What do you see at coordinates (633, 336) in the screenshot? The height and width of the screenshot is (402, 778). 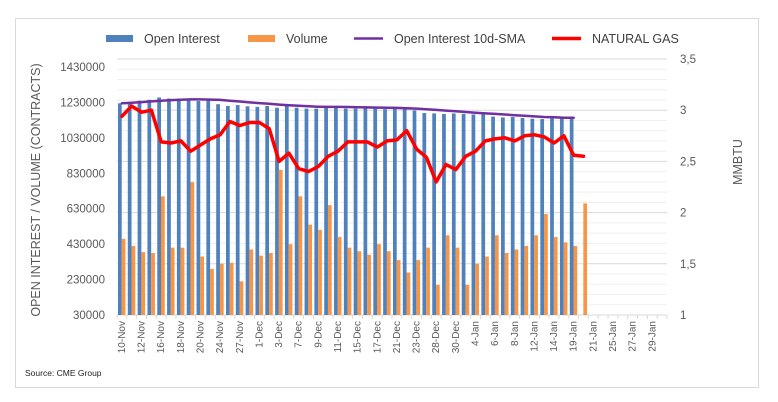 I see `x-tick-label: 27-Jan` at bounding box center [633, 336].